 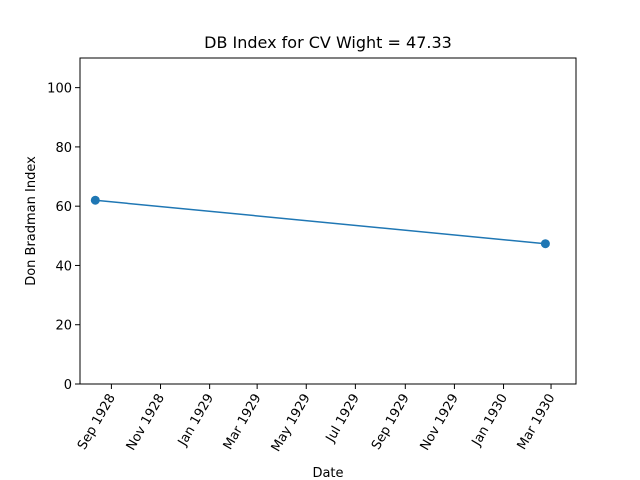 I want to click on y-tick-label: 20, so click(x=63, y=326).